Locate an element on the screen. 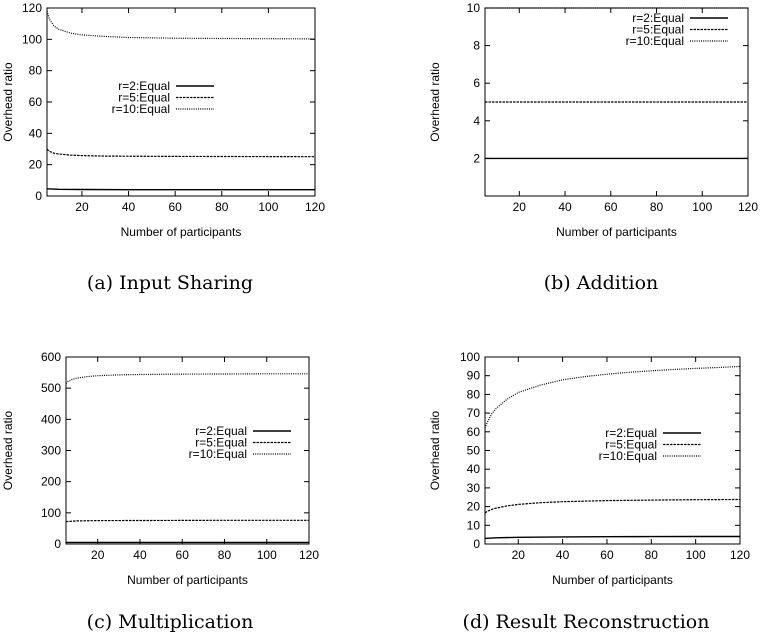 The width and height of the screenshot is (762, 643). caption-addition: (b) Addition is located at coordinates (601, 283).